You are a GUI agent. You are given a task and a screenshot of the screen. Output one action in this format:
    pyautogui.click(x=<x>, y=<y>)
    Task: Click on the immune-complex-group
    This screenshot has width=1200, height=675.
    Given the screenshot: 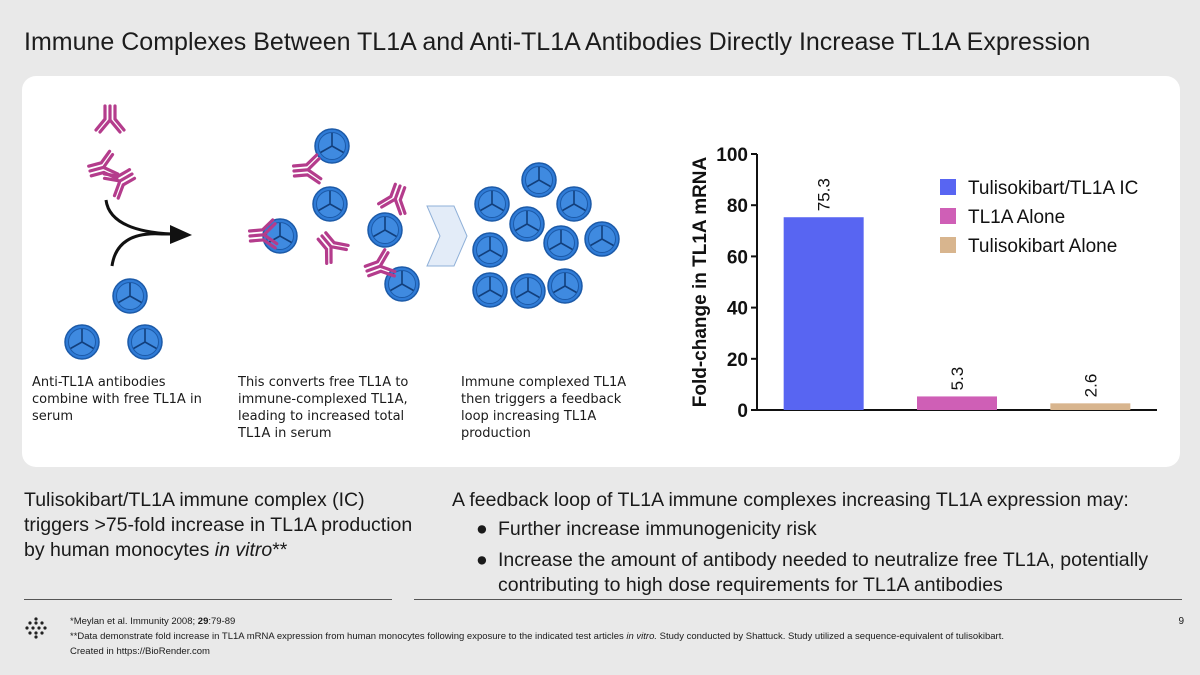 What is the action you would take?
    pyautogui.click(x=333, y=215)
    